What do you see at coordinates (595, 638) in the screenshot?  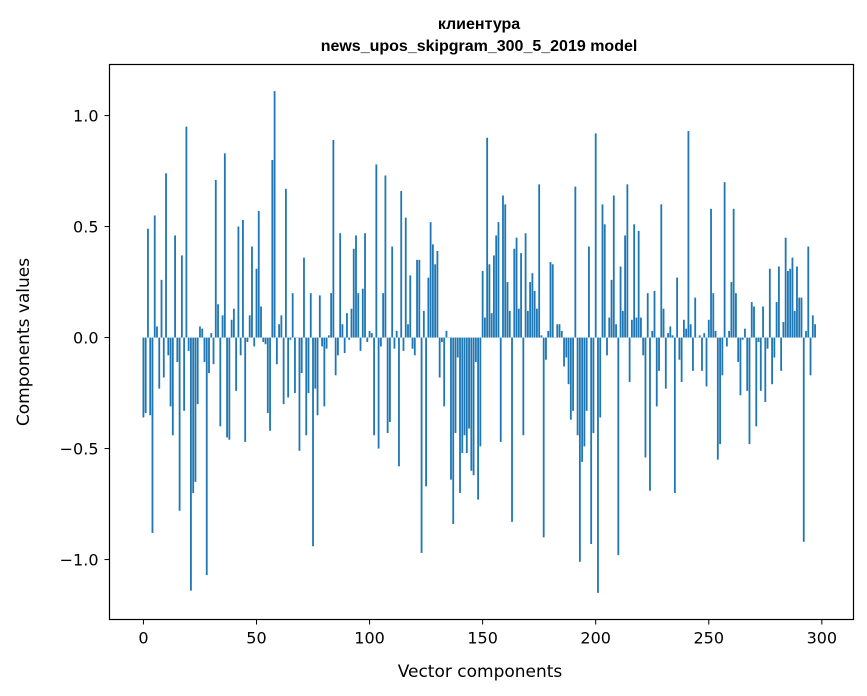 I see `x-tick-label: 200` at bounding box center [595, 638].